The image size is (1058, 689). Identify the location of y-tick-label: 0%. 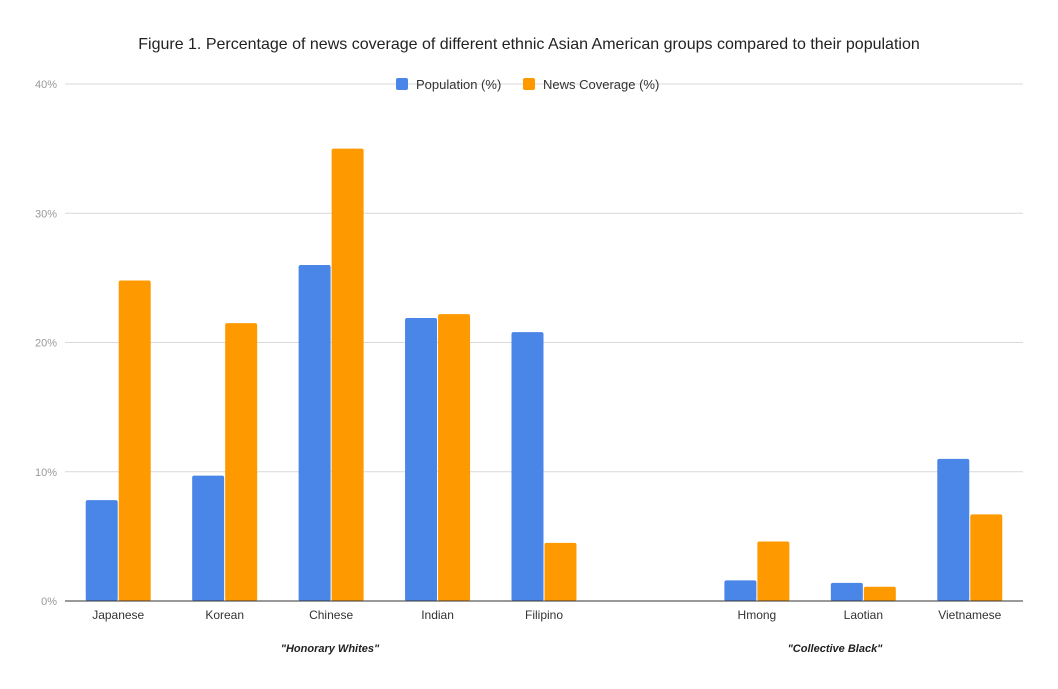
(49, 602).